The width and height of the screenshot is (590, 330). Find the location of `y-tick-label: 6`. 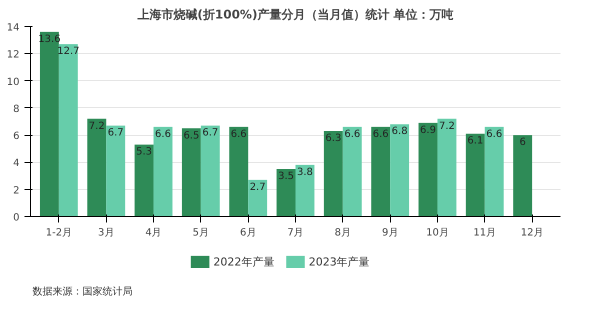

y-tick-label: 6 is located at coordinates (16, 136).